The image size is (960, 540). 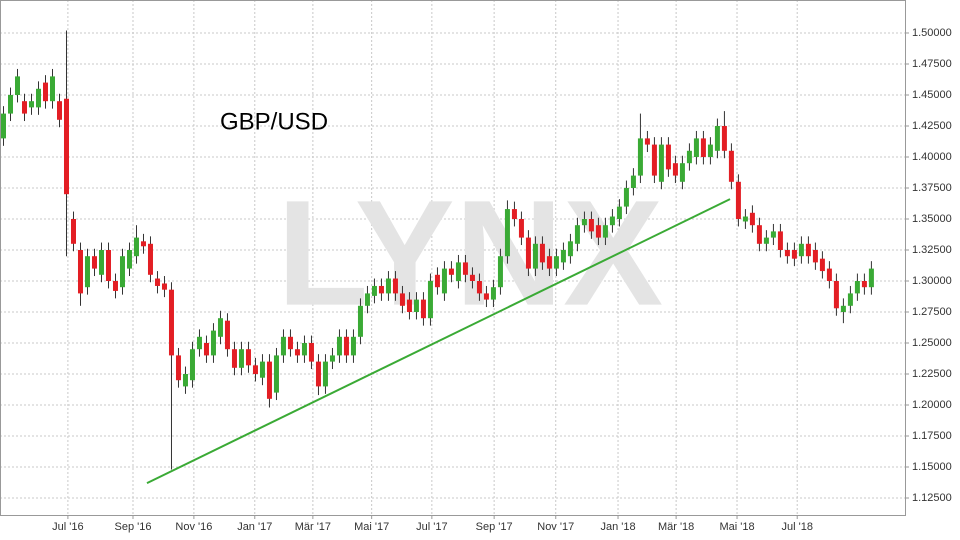 I want to click on y-tick-label: 1.42500, so click(x=932, y=126).